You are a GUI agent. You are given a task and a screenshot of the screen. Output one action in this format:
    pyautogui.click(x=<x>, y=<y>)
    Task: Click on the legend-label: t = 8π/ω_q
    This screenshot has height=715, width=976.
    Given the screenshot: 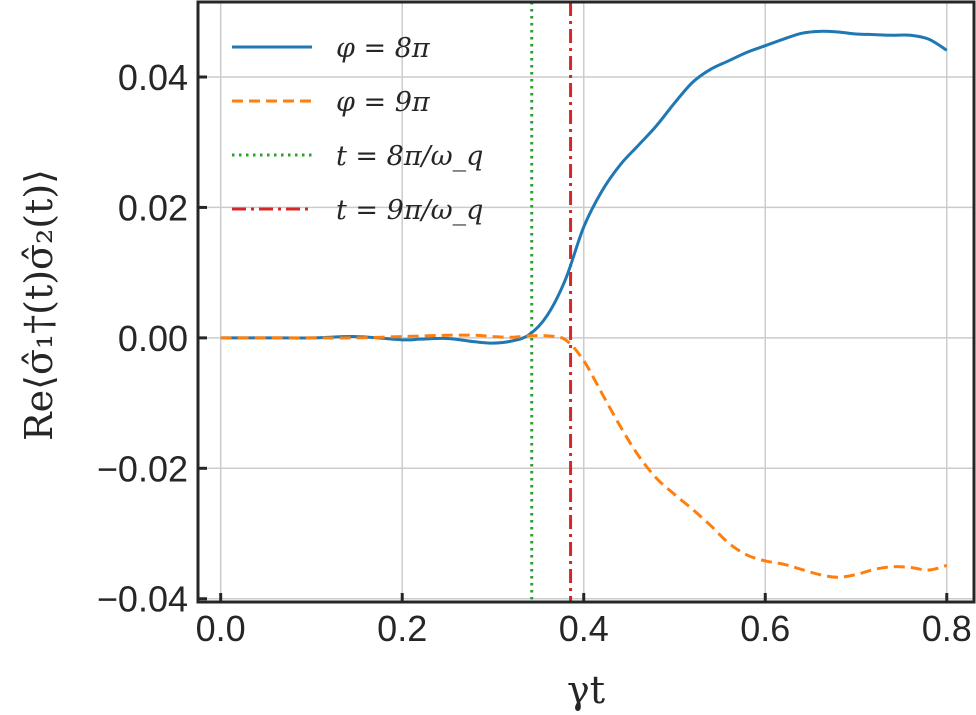 What is the action you would take?
    pyautogui.click(x=409, y=156)
    